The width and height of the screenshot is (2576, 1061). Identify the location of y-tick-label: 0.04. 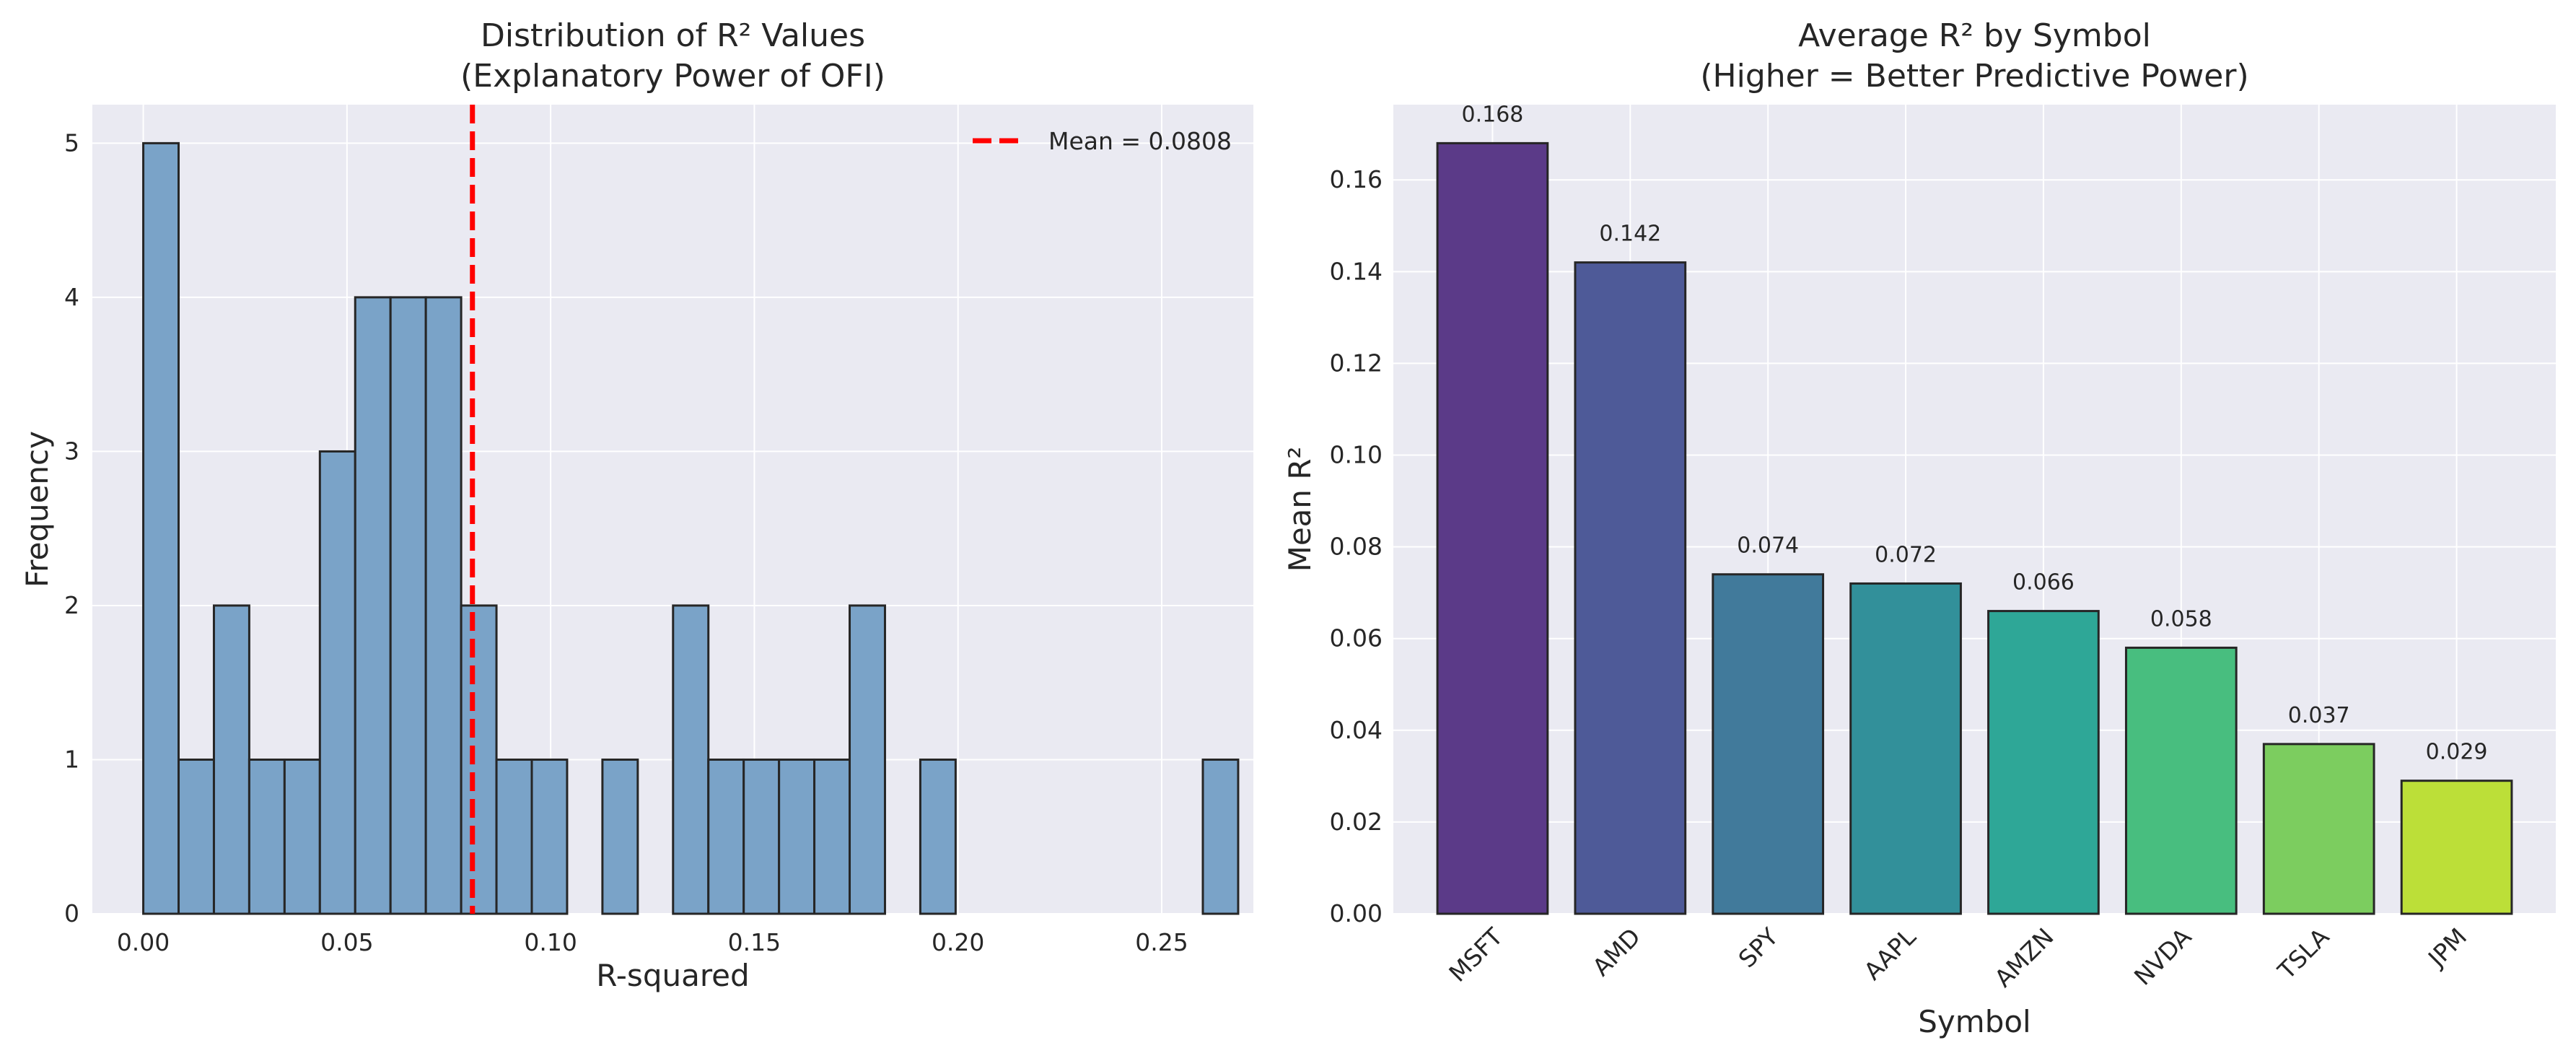
(1356, 730).